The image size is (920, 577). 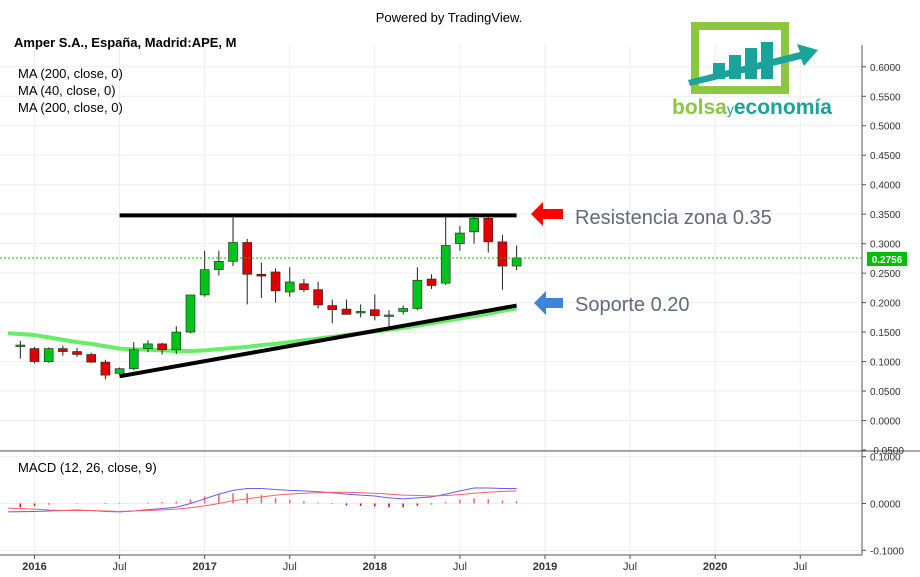 I want to click on signal-line, so click(x=262, y=501).